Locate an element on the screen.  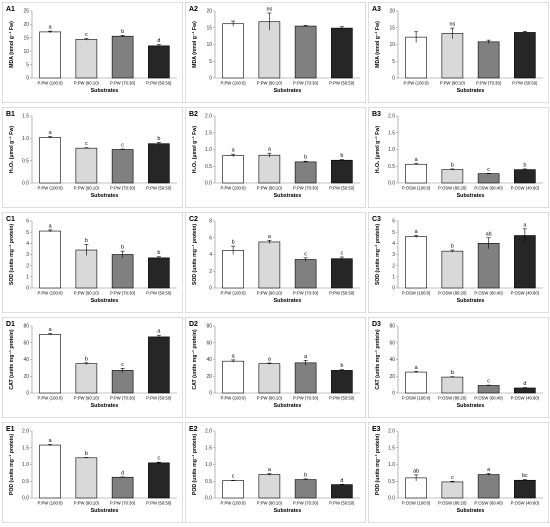
y-axis-title: MDA (nmol g⁻¹ Fw) is located at coordinates (378, 44).